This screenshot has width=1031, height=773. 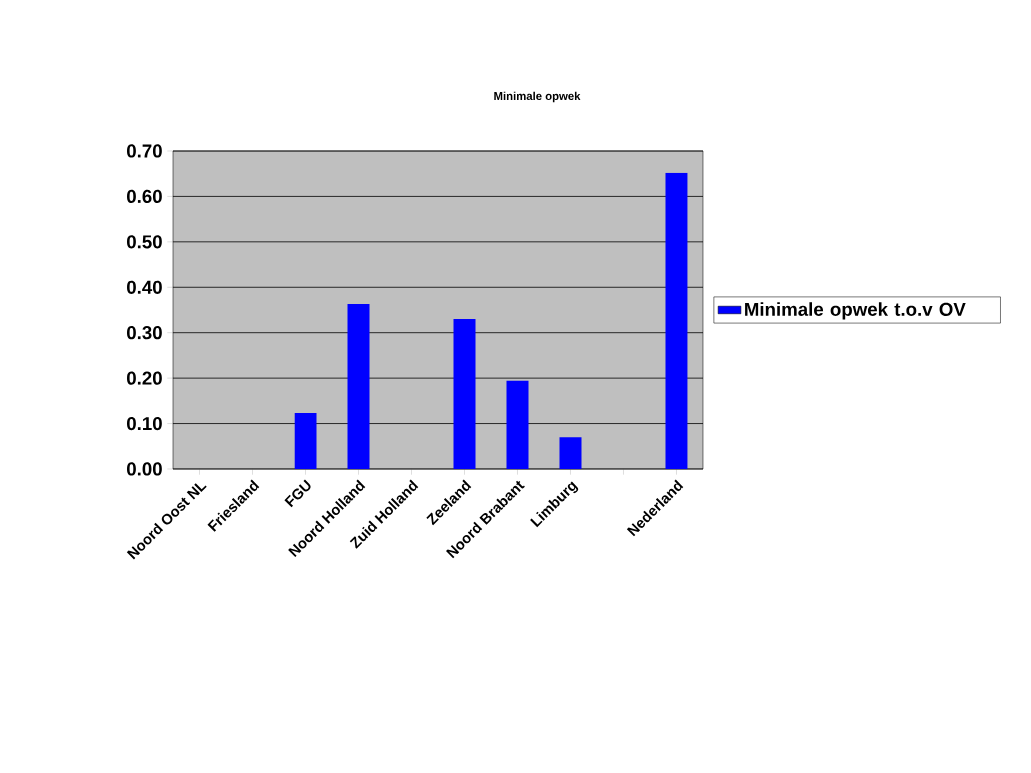 I want to click on y-tick-label: 0.60, so click(x=144, y=196).